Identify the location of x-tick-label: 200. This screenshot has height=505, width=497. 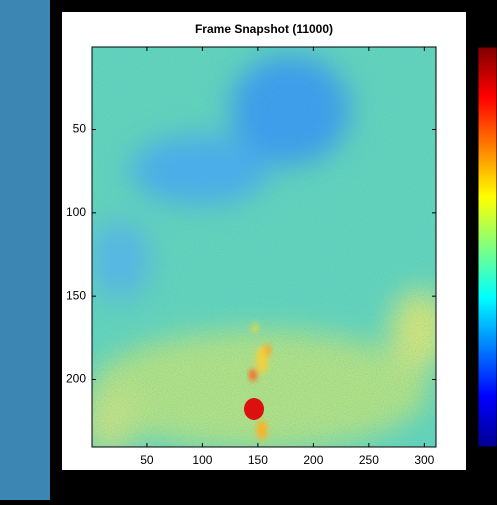
(313, 460).